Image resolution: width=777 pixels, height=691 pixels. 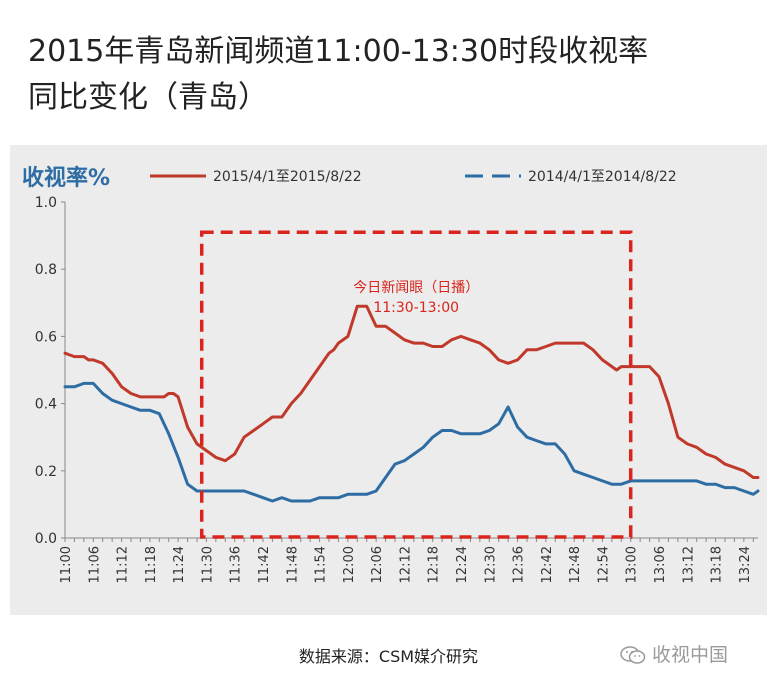 What do you see at coordinates (490, 564) in the screenshot?
I see `x-tick-label: 12:30` at bounding box center [490, 564].